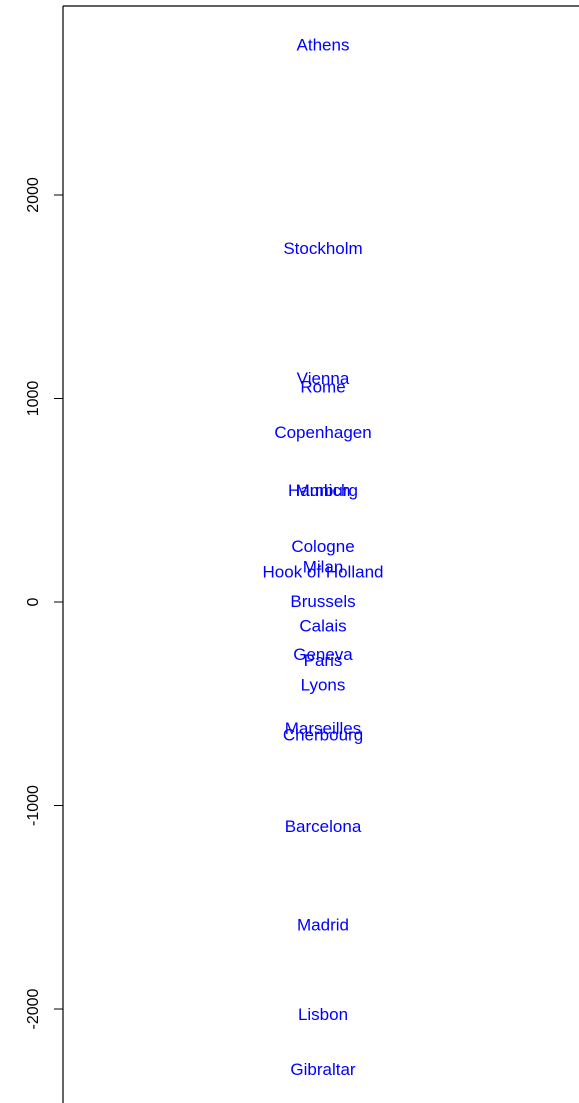 The width and height of the screenshot is (579, 1103). What do you see at coordinates (33, 195) in the screenshot?
I see `y-tick-label: 2000` at bounding box center [33, 195].